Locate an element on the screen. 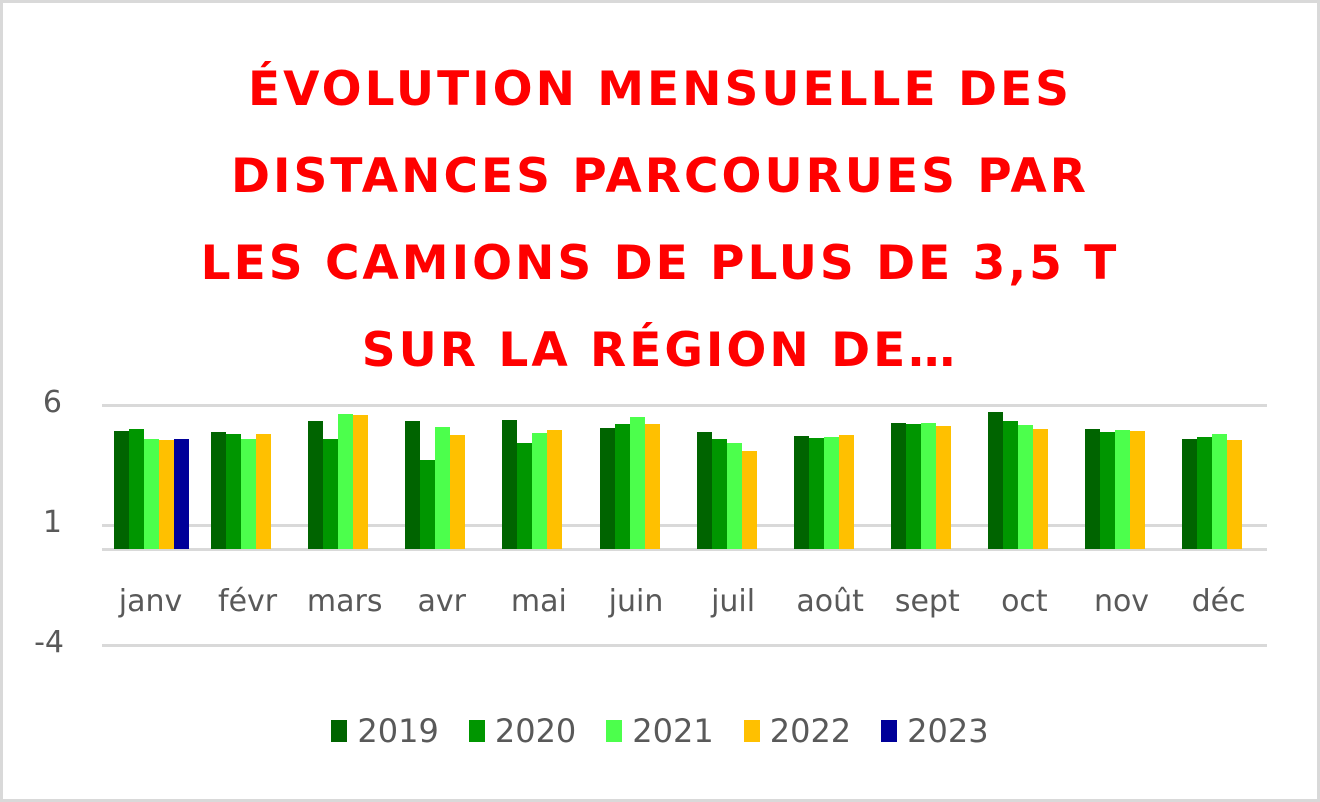  x-tick-label: mars is located at coordinates (344, 601).